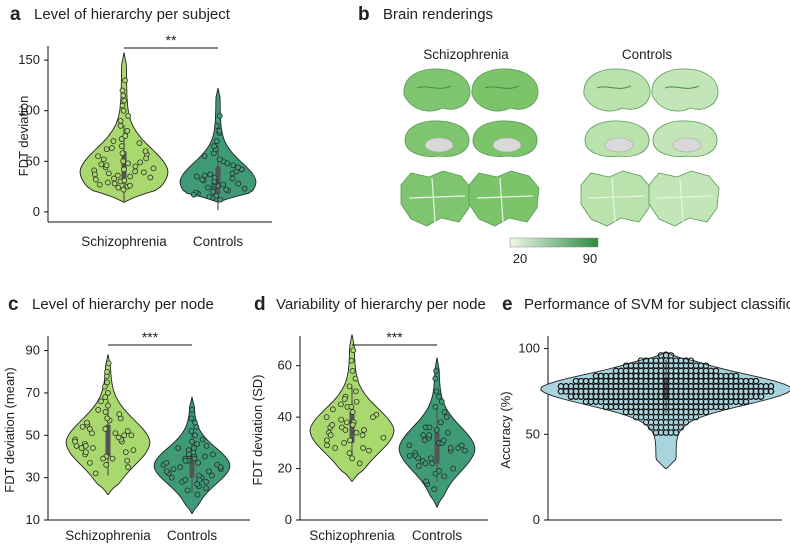  Describe the element at coordinates (33, 392) in the screenshot. I see `y-tick-label: 70` at that location.